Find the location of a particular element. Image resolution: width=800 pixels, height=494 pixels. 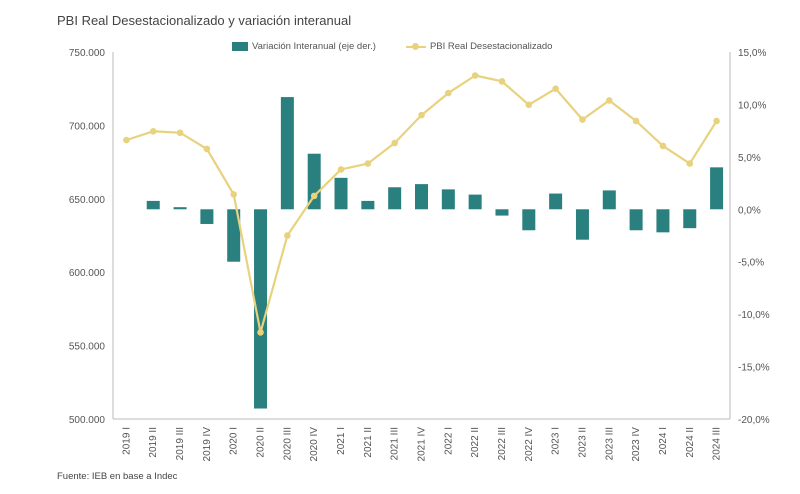

y-left-tick-label: 650.000 is located at coordinates (87, 200).